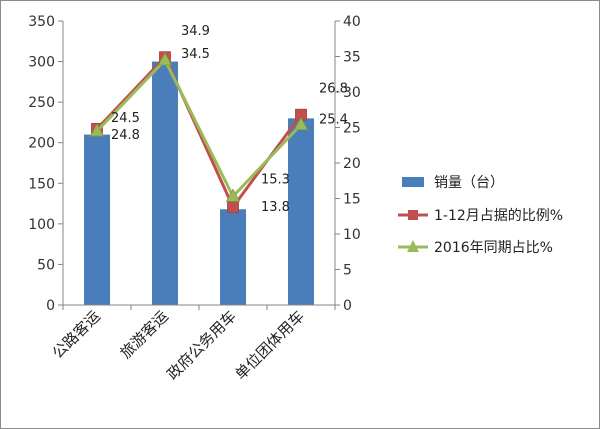  I want to click on left-tick-label: 50, so click(46, 265).